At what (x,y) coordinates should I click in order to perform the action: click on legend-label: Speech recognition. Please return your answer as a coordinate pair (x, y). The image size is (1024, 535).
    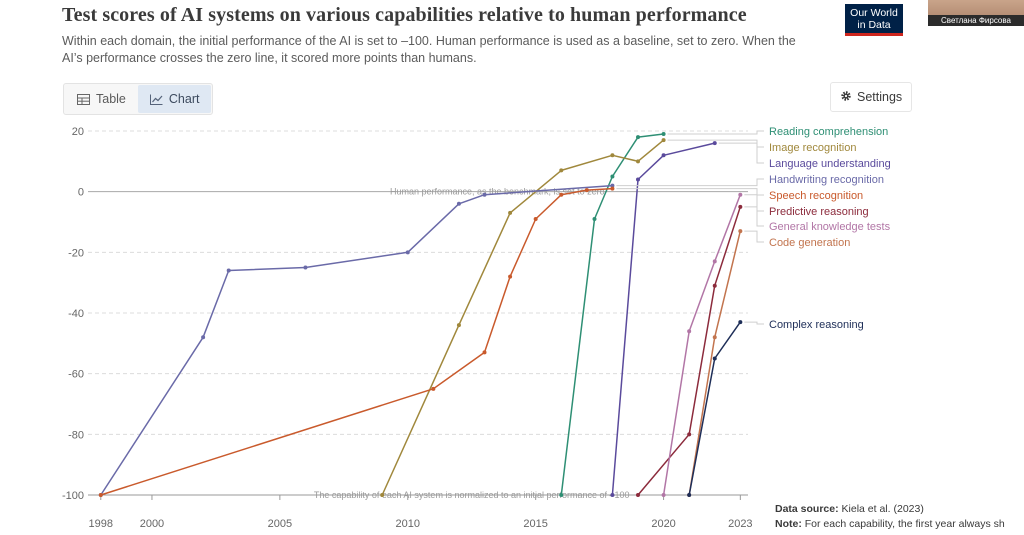
    Looking at the image, I should click on (816, 196).